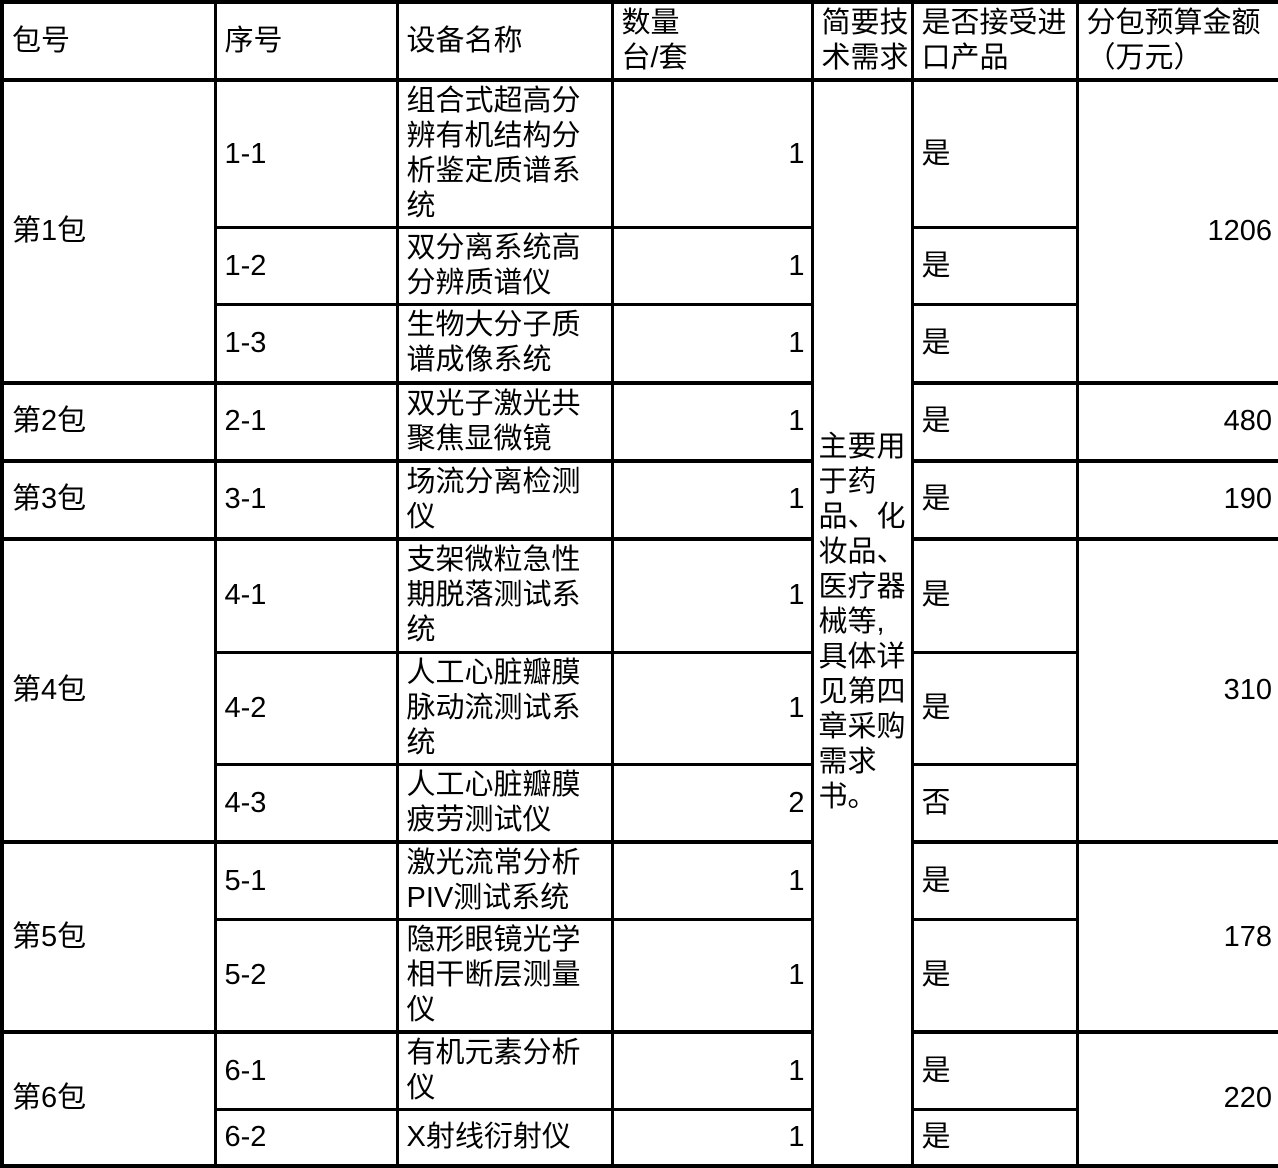 The image size is (1278, 1168). What do you see at coordinates (306, 41) in the screenshot?
I see `header-cell-seq: 序号` at bounding box center [306, 41].